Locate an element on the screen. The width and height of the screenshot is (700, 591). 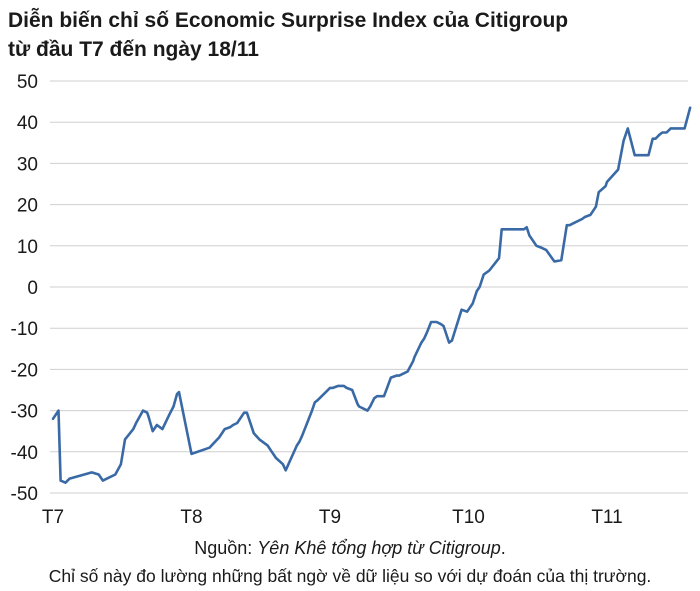
y-tick-label: -20 is located at coordinates (24, 370).